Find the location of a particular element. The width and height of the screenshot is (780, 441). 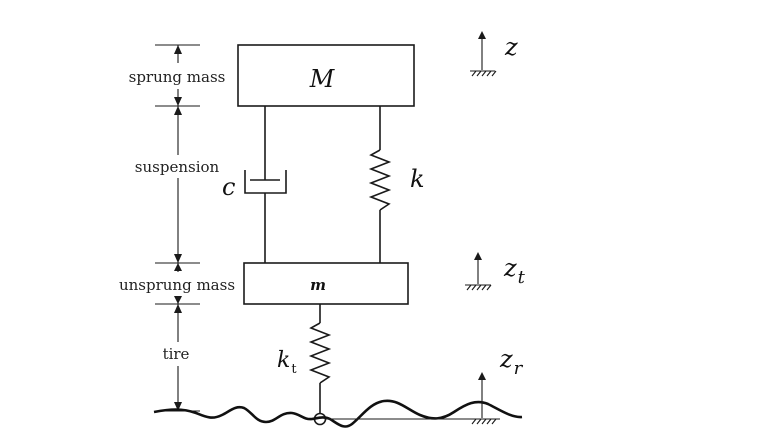

tire-spring is located at coordinates (320, 365).